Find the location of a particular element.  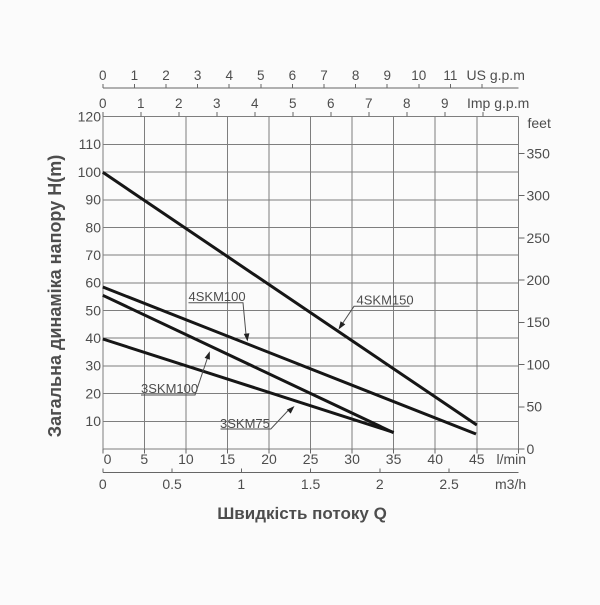

svg-text: m3/h is located at coordinates (510, 484).